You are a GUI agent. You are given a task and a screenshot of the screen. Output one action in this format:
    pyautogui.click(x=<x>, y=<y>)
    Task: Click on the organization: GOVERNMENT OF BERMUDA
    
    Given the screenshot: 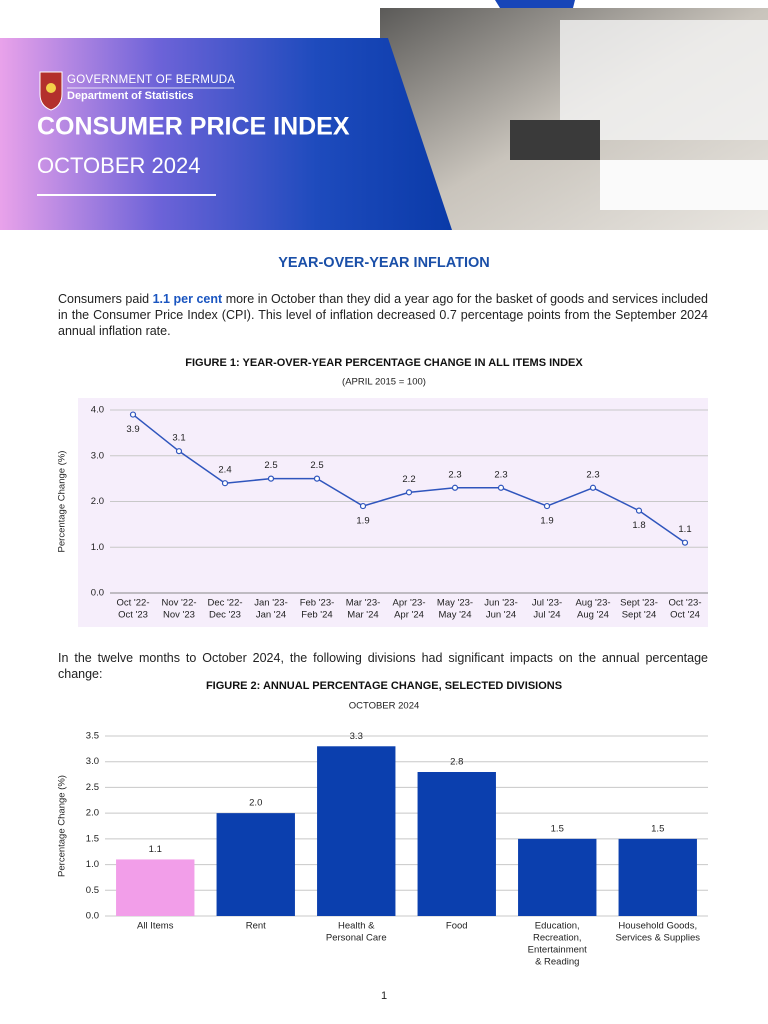 What is the action you would take?
    pyautogui.click(x=151, y=80)
    